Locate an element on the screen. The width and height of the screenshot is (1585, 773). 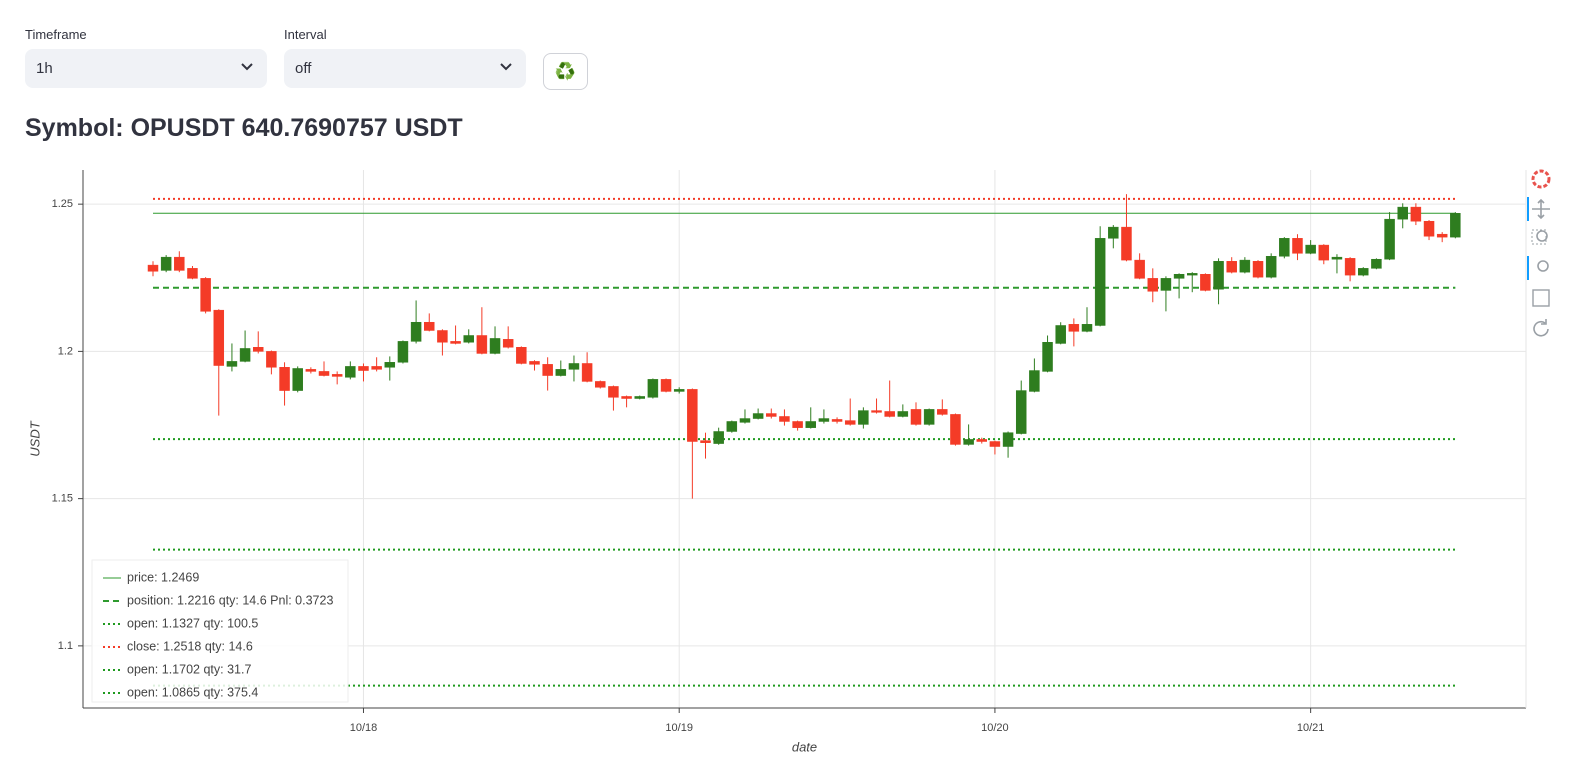
x-tick-label: 10/18 is located at coordinates (364, 728).